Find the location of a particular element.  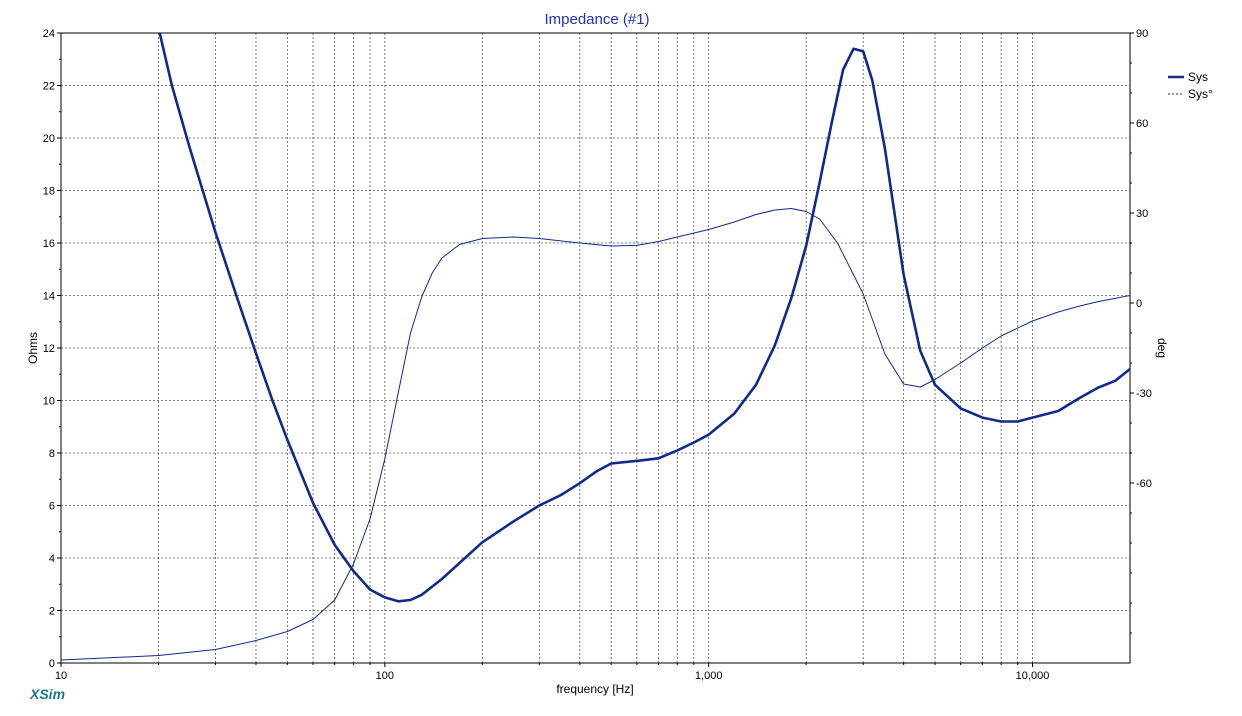

y-tick-label: 8 is located at coordinates (52, 454).